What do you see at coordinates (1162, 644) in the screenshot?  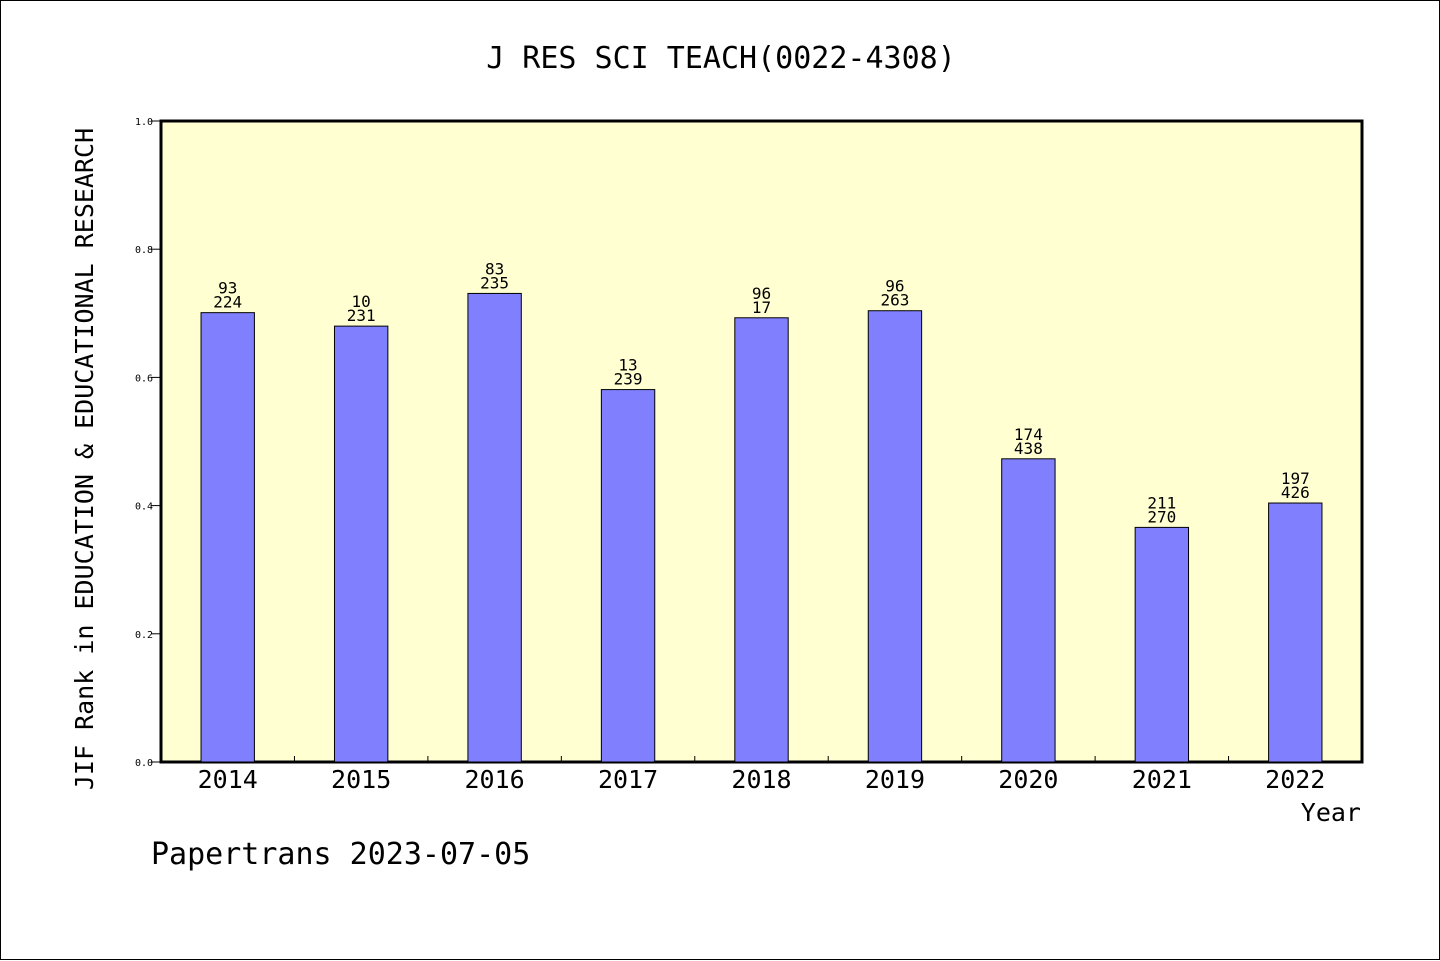 I see `bar-2021` at bounding box center [1162, 644].